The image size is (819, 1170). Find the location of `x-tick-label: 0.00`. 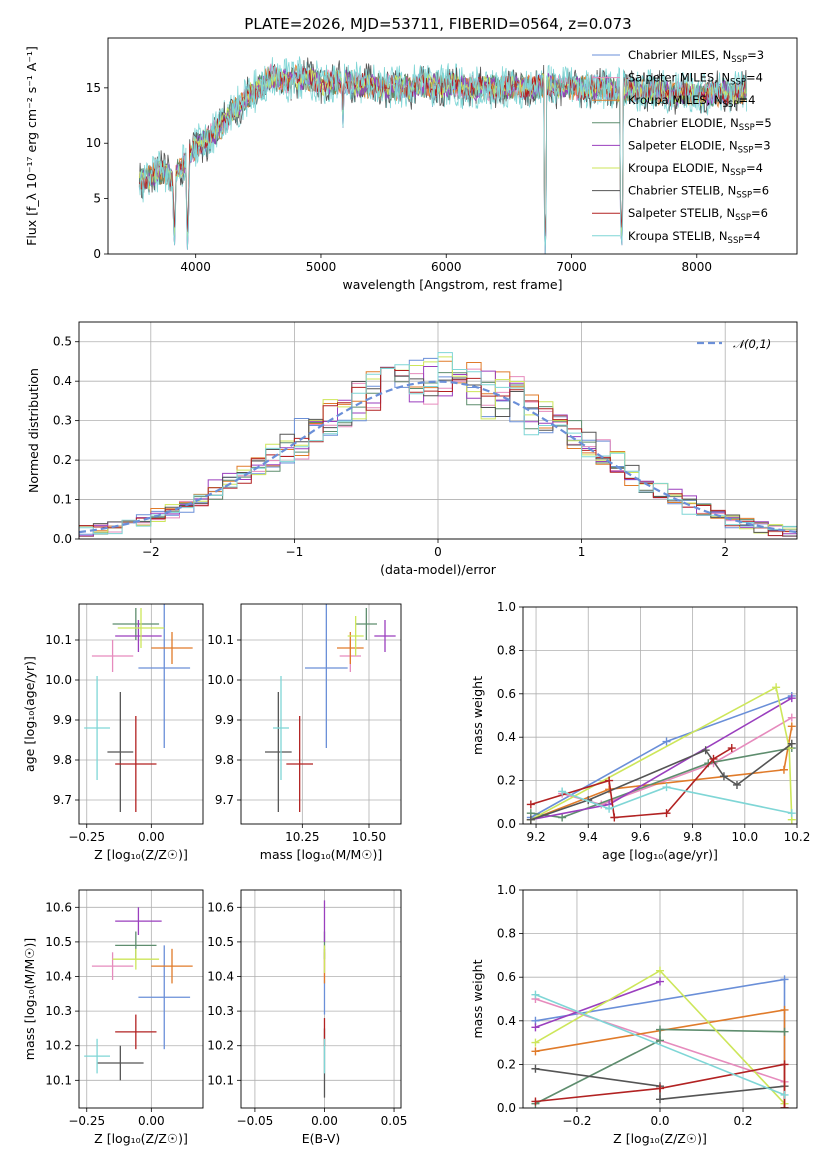

x-tick-label: 0.00 is located at coordinates (324, 1121).